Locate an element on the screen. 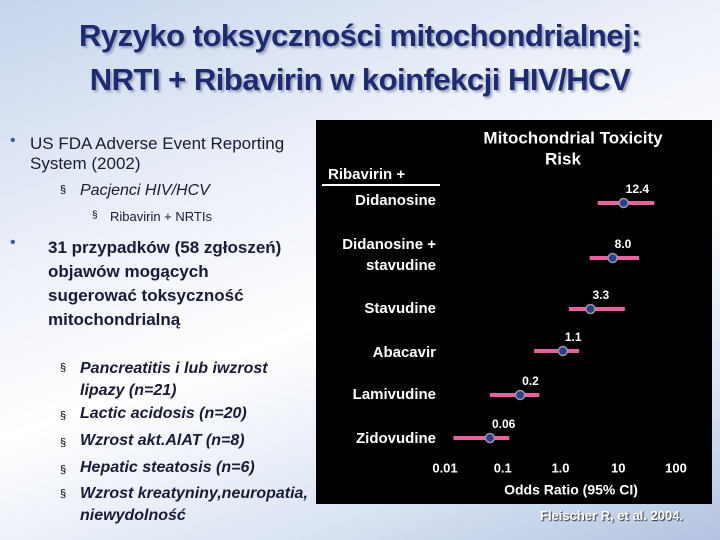 The image size is (720, 540). category-label-text: Lamivudine is located at coordinates (394, 394).